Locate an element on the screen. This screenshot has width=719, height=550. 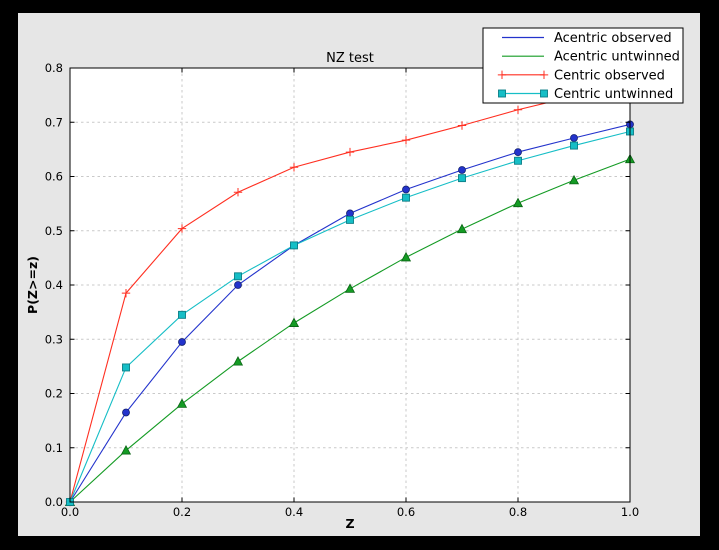
y-tick-label: 0.6 is located at coordinates (54, 177).